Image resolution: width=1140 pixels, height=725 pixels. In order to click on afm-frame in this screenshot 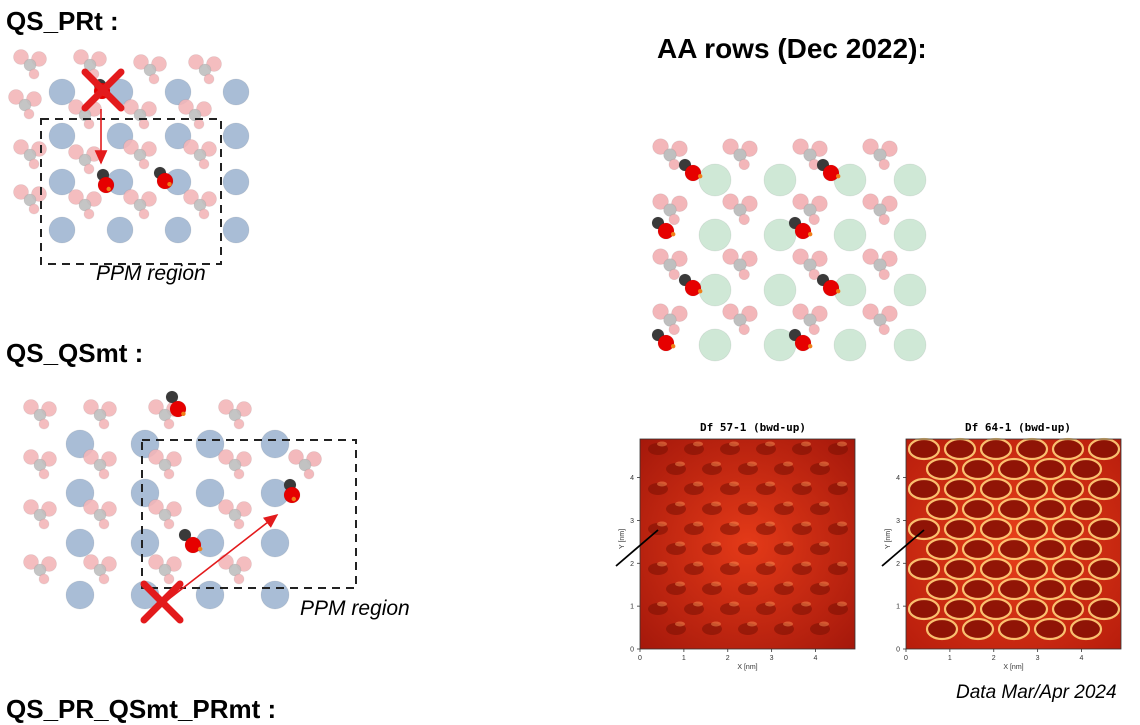, I will do `click(1013, 544)`.